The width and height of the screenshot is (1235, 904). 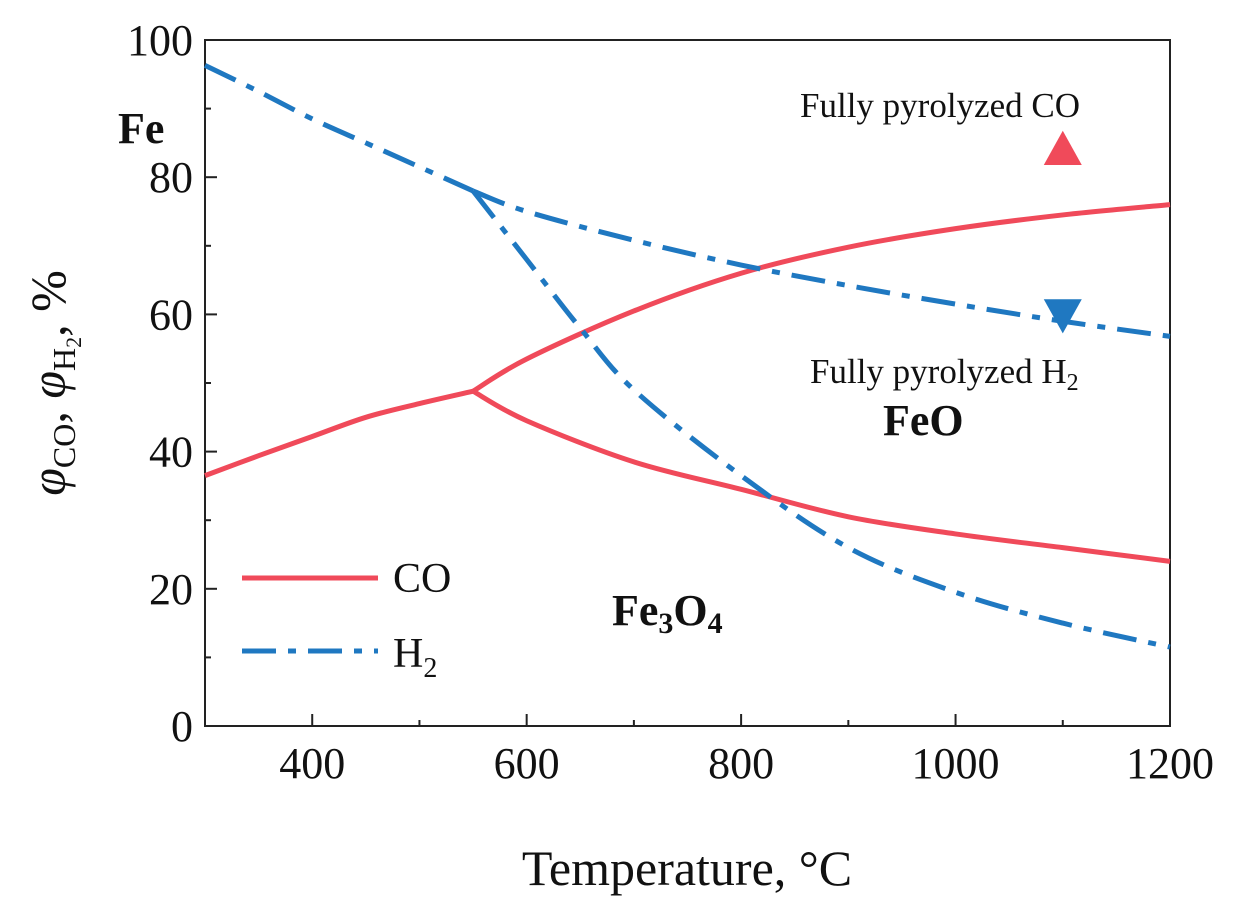 I want to click on annotation-fully-pyrolyzed-h2: Fully pyrolyzed H2, so click(x=944, y=374).